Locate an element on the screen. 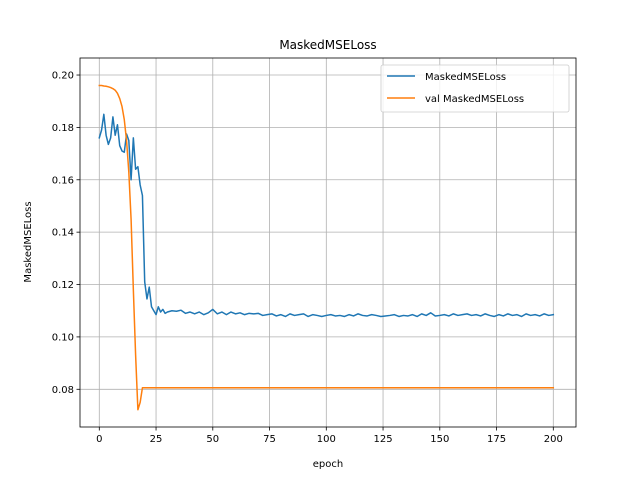 This screenshot has height=480, width=640. x-tick-label: 150 is located at coordinates (439, 439).